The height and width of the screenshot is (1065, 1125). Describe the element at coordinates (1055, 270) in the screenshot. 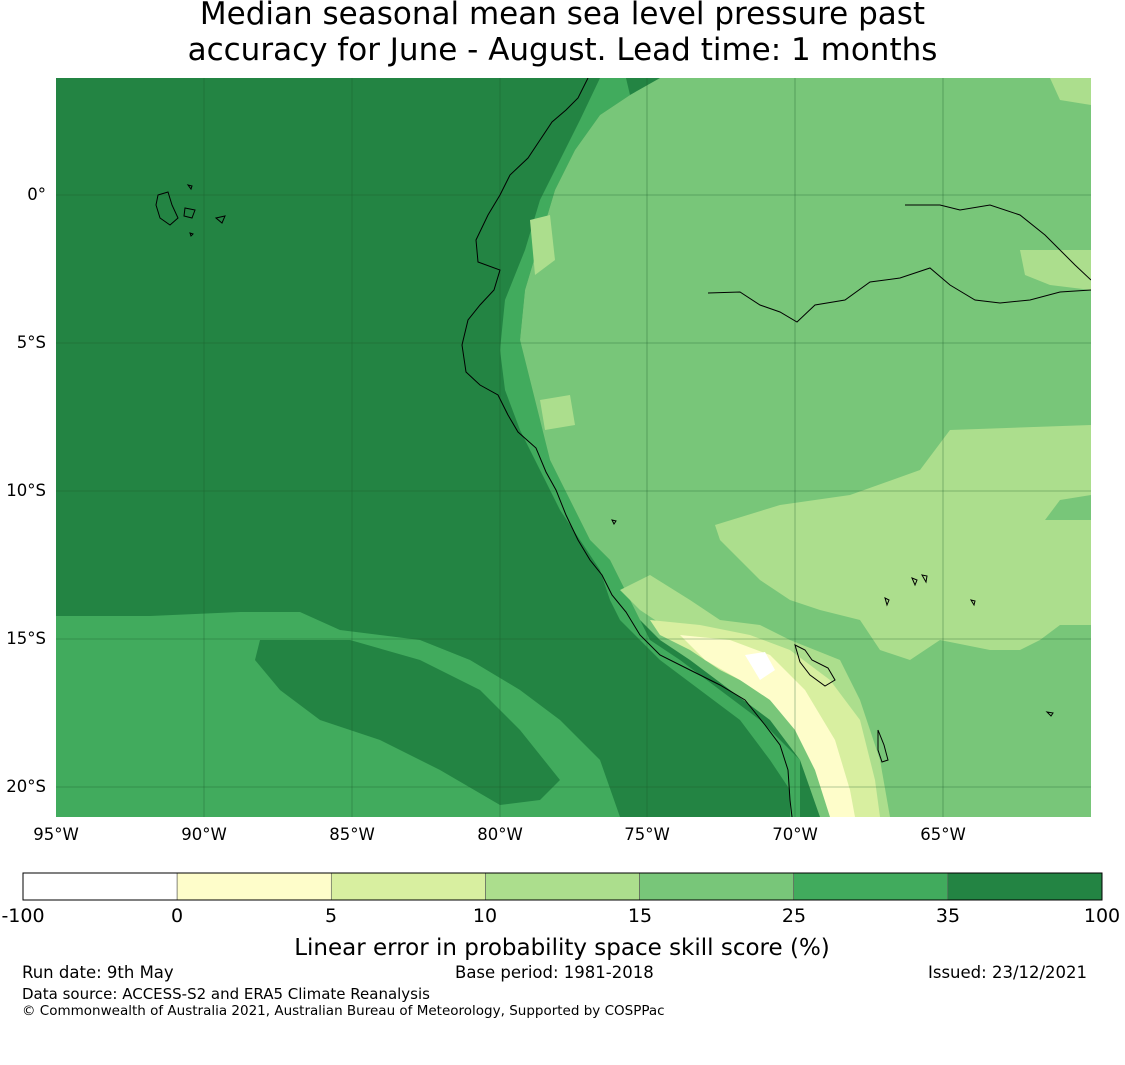

I see `region-10-15-east` at that location.